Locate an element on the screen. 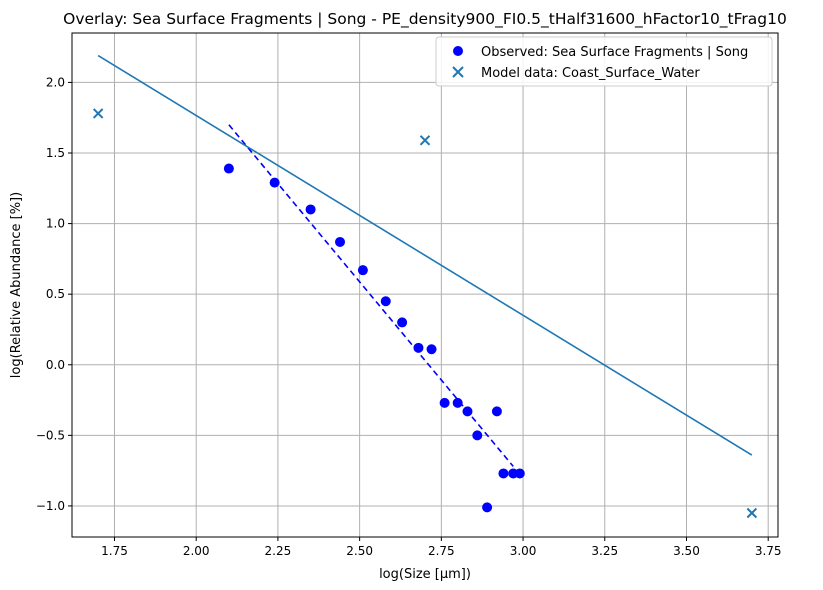 This screenshot has height=590, width=823. y-tick-label: −1.0 is located at coordinates (50, 506).